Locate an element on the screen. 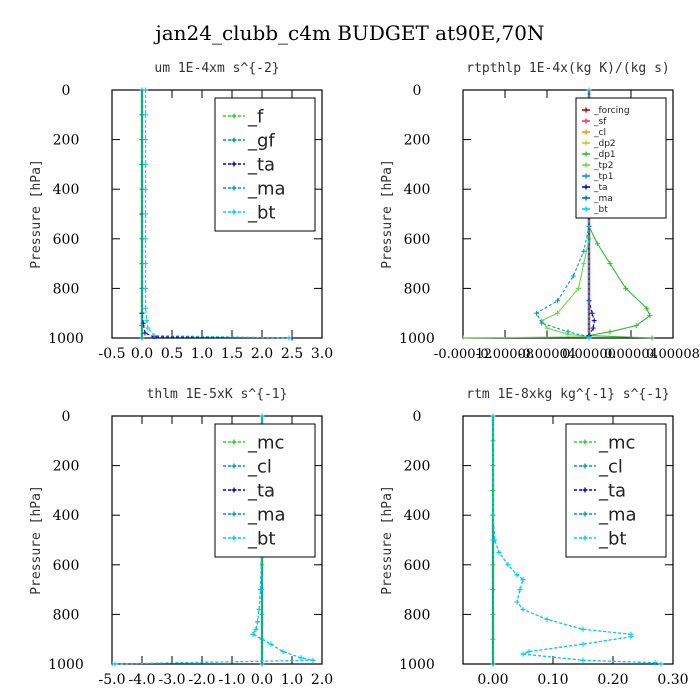  x-tick-label: 2.0 is located at coordinates (262, 354).